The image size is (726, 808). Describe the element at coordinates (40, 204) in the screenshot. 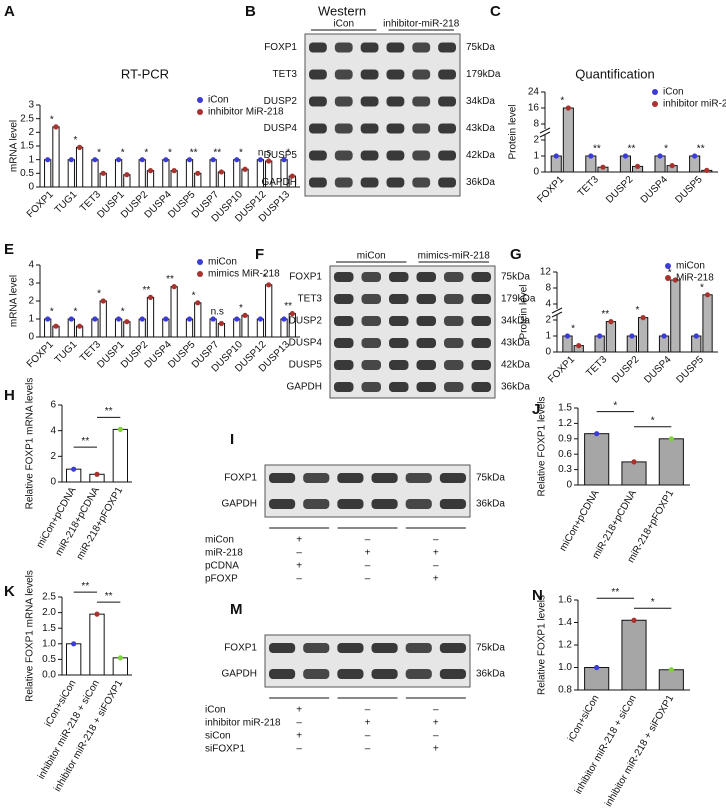

I see `x-tick-label: FOXP1` at that location.